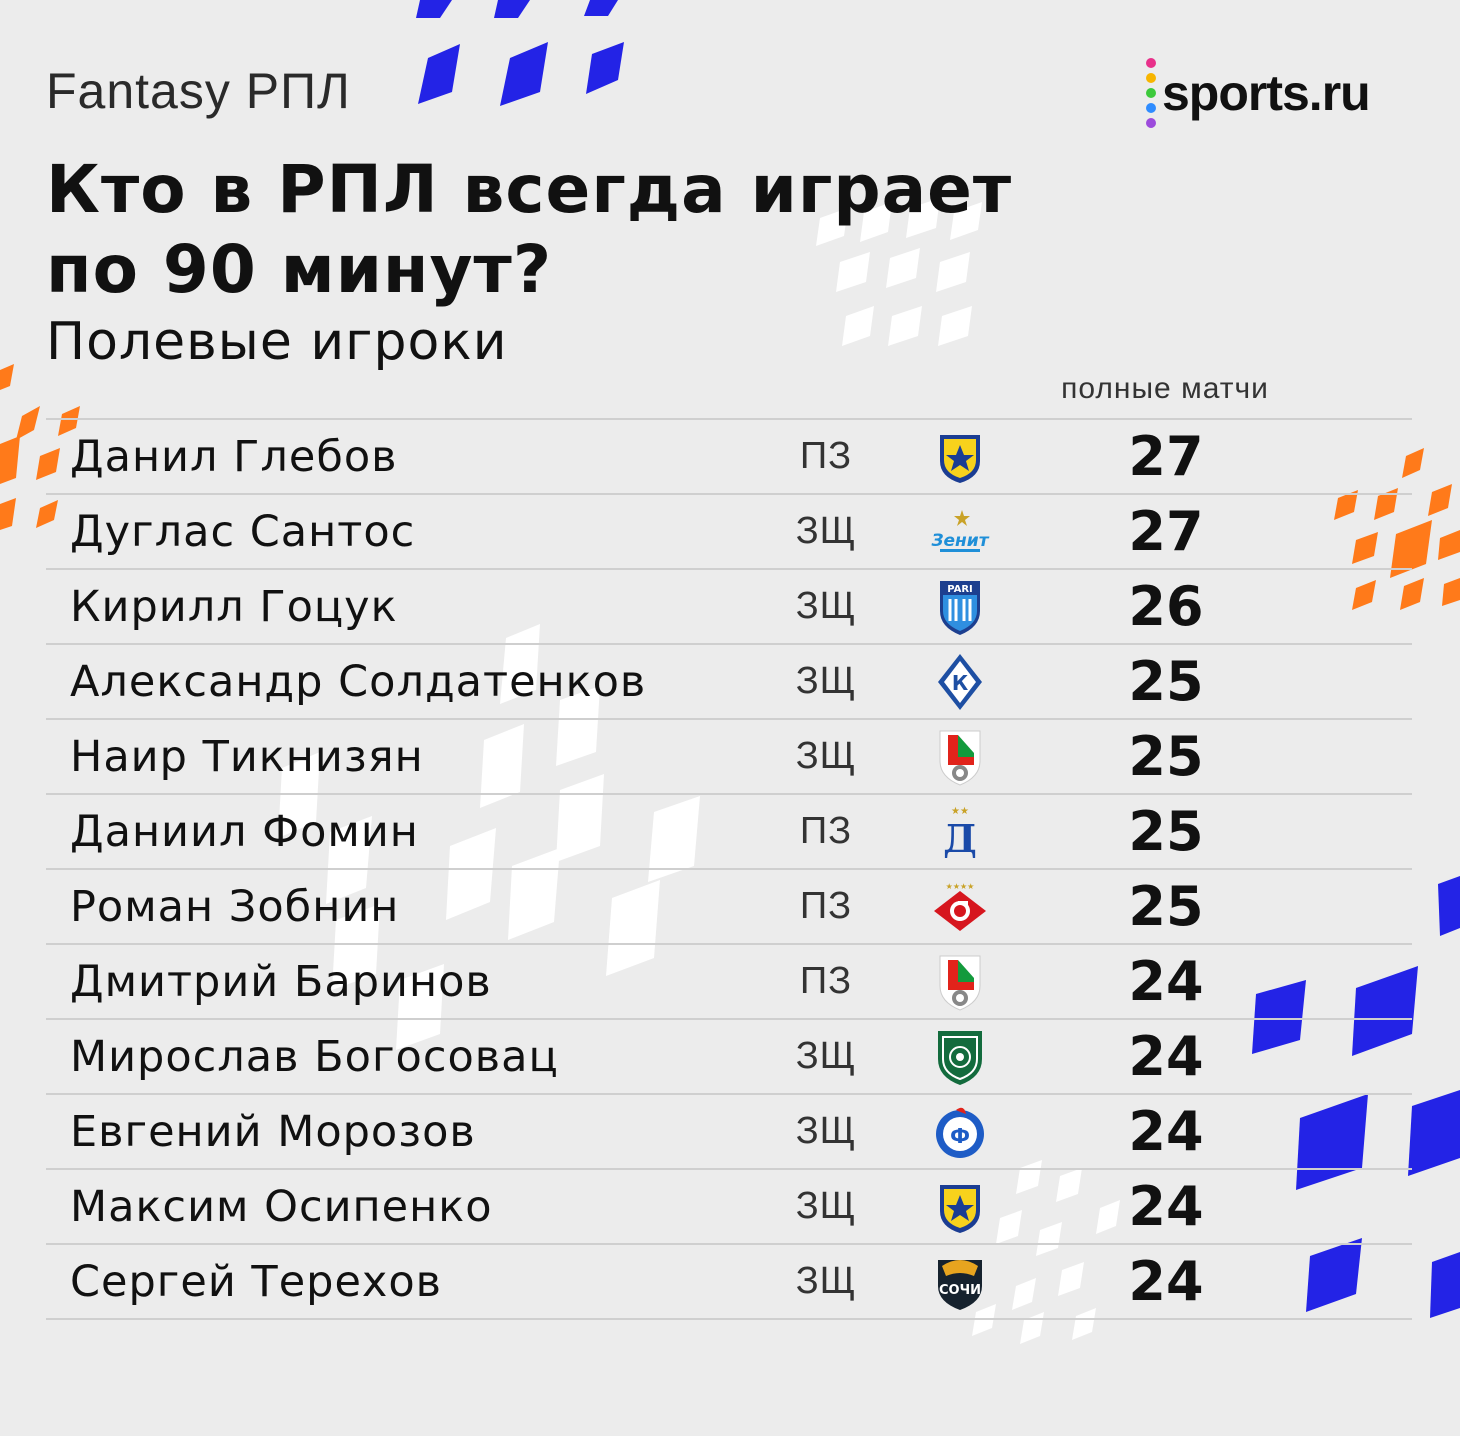  What do you see at coordinates (960, 1282) in the screenshot?
I see `sochi-crest-icon: СОЧИ` at bounding box center [960, 1282].